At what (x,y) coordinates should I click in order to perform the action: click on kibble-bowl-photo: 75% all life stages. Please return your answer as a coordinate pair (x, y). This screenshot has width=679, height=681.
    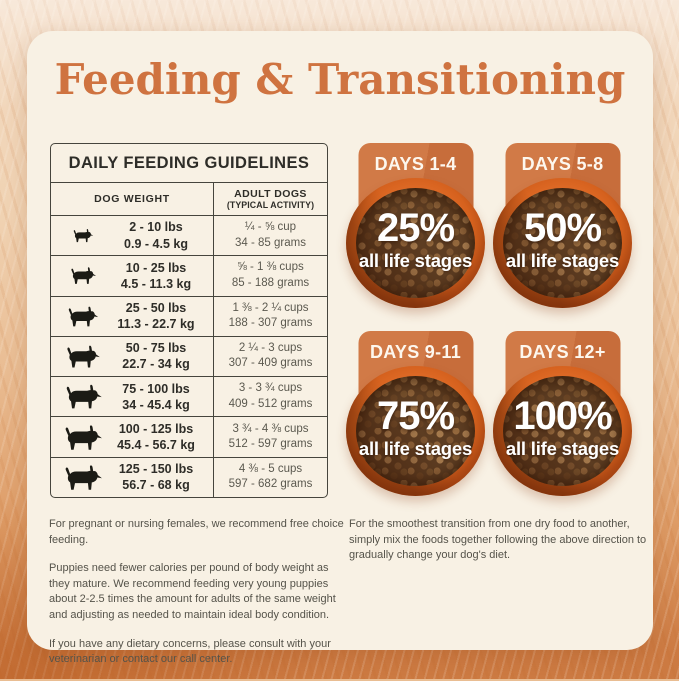
    Looking at the image, I should click on (415, 431).